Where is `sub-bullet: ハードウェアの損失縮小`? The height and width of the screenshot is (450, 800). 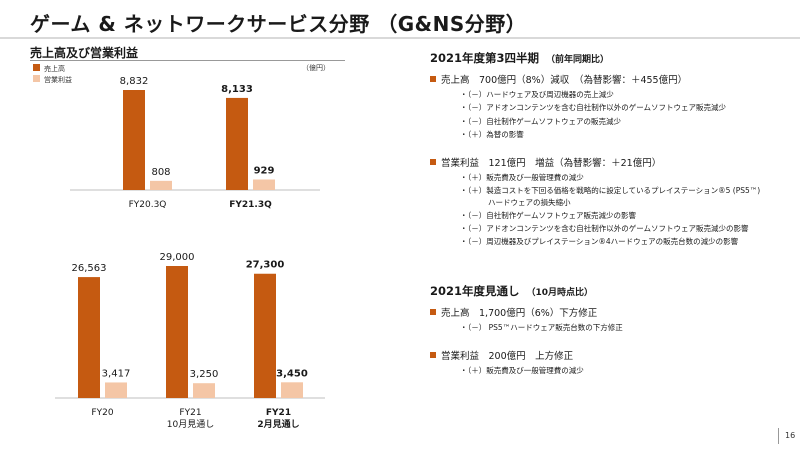
sub-bullet: ハードウェアの損失縮小 is located at coordinates (529, 202).